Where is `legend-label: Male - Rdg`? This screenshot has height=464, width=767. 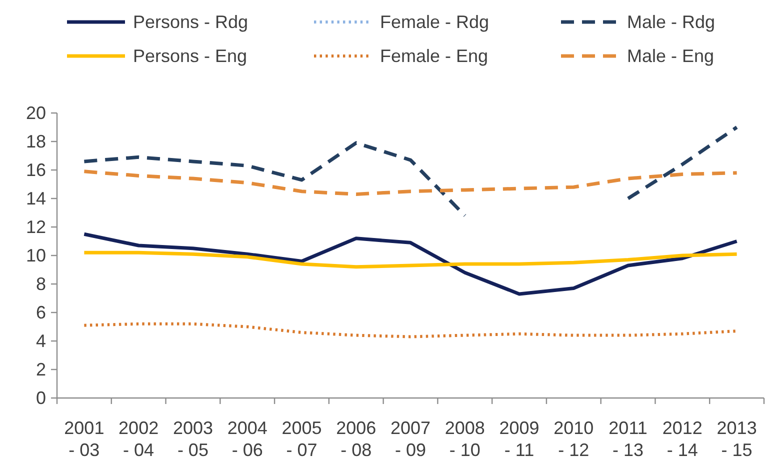
legend-label: Male - Rdg is located at coordinates (671, 22).